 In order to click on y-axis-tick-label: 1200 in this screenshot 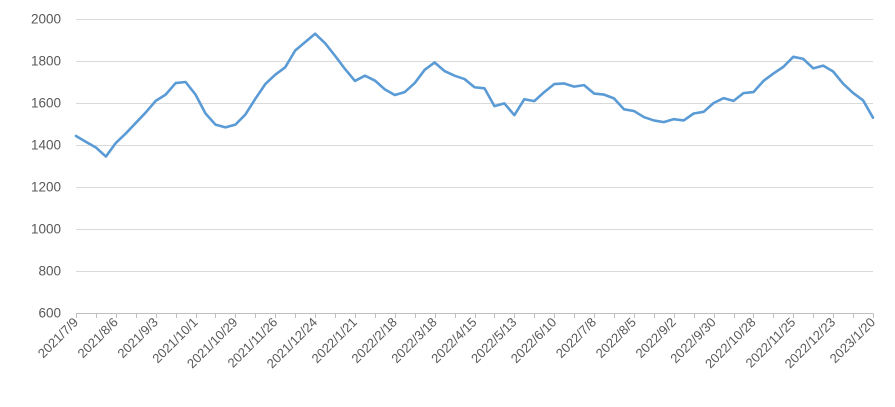, I will do `click(46, 187)`.